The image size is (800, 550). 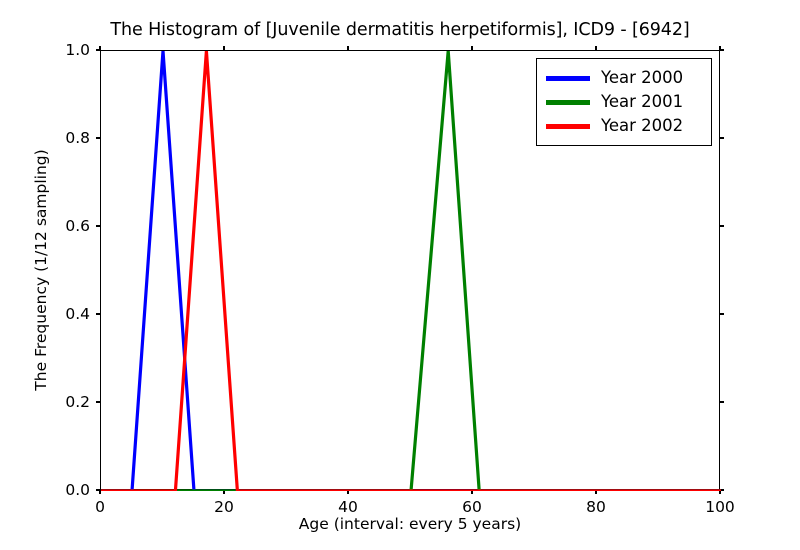 I want to click on legend-label: Year 2000, so click(x=642, y=77).